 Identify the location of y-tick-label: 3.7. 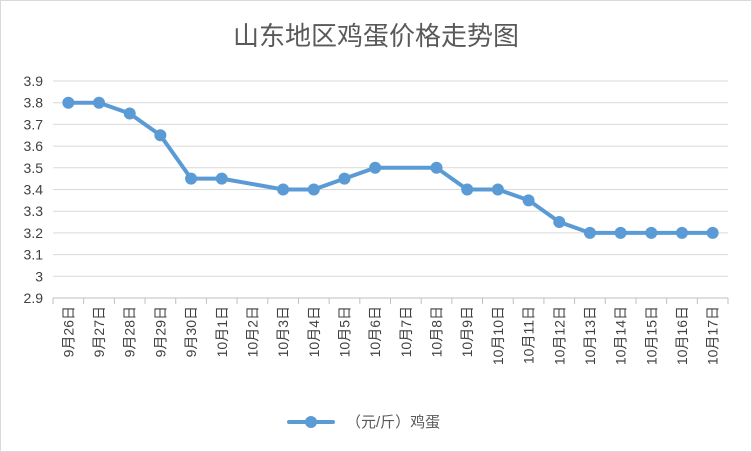
(34, 124).